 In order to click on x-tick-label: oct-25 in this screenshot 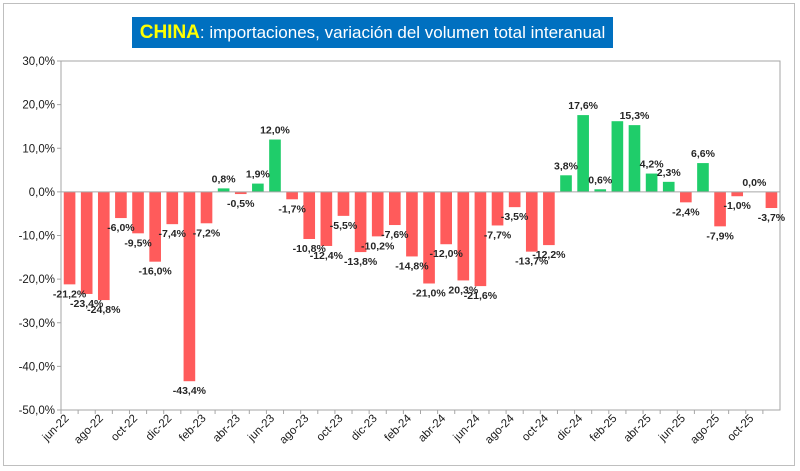, I will do `click(740, 428)`.